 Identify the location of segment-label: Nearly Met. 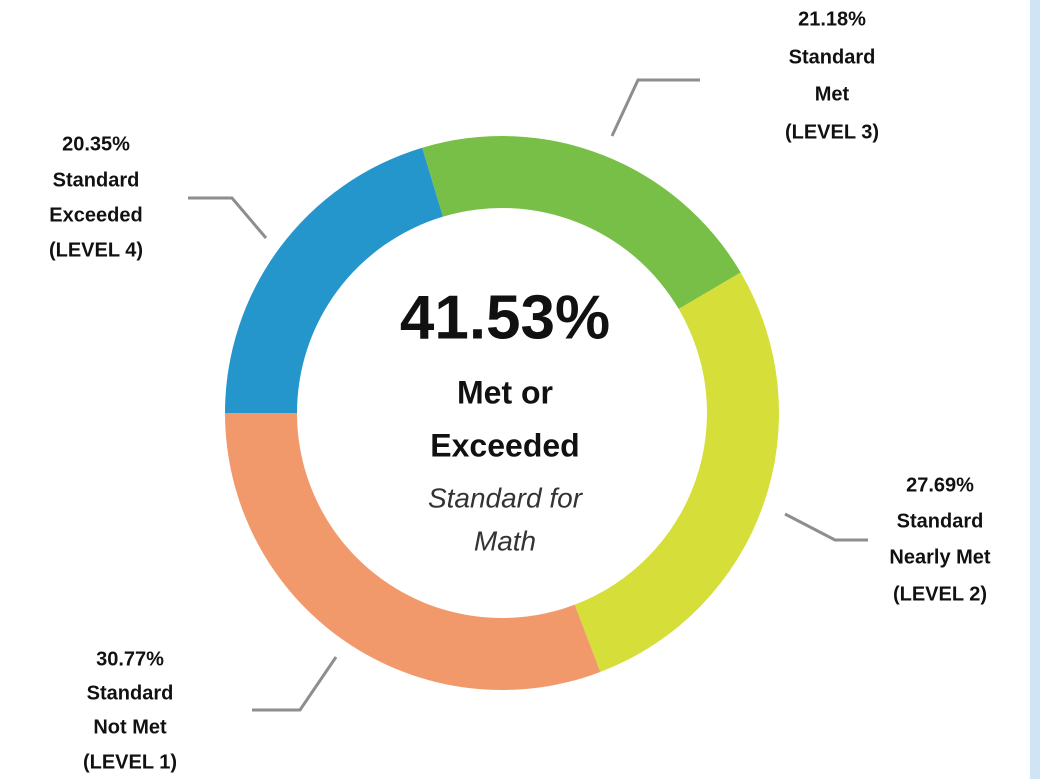
(939, 557).